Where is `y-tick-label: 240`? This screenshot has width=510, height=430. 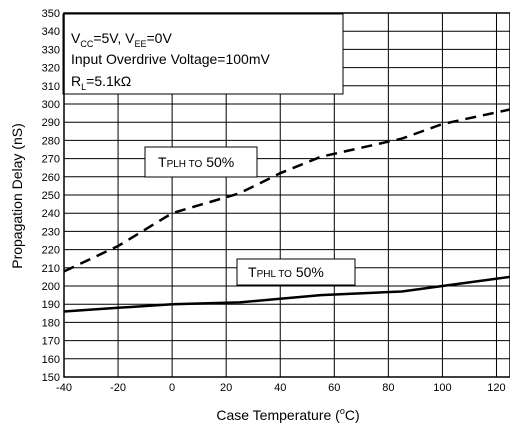
y-tick-label: 240 is located at coordinates (51, 214).